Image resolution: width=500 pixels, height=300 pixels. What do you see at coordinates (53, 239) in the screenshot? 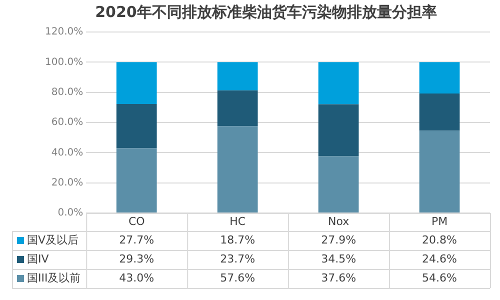
I see `legend-label: 国V及以后` at bounding box center [53, 239].